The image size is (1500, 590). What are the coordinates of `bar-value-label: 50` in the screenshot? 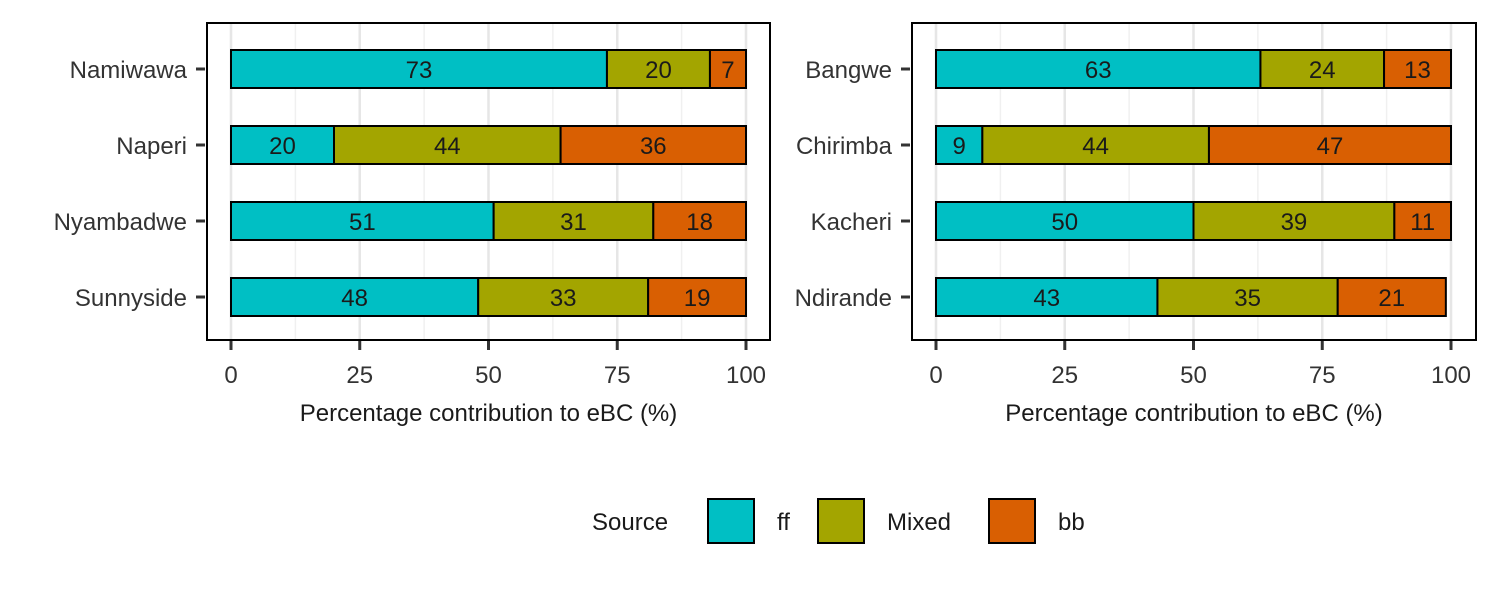 It's located at (1064, 222).